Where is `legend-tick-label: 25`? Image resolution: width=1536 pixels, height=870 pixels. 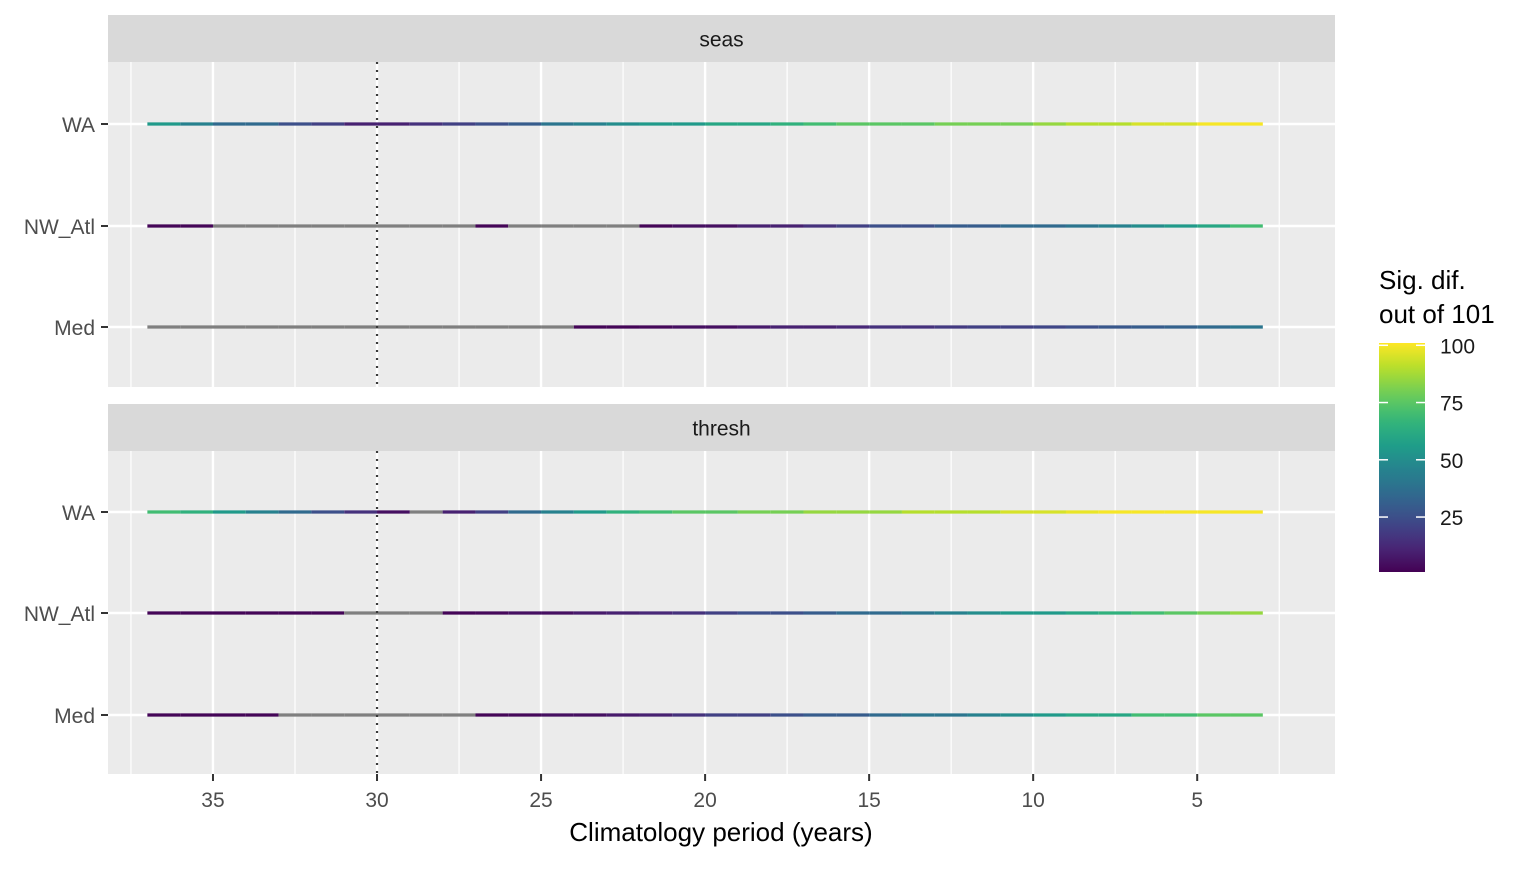
legend-tick-label: 25 is located at coordinates (1451, 518).